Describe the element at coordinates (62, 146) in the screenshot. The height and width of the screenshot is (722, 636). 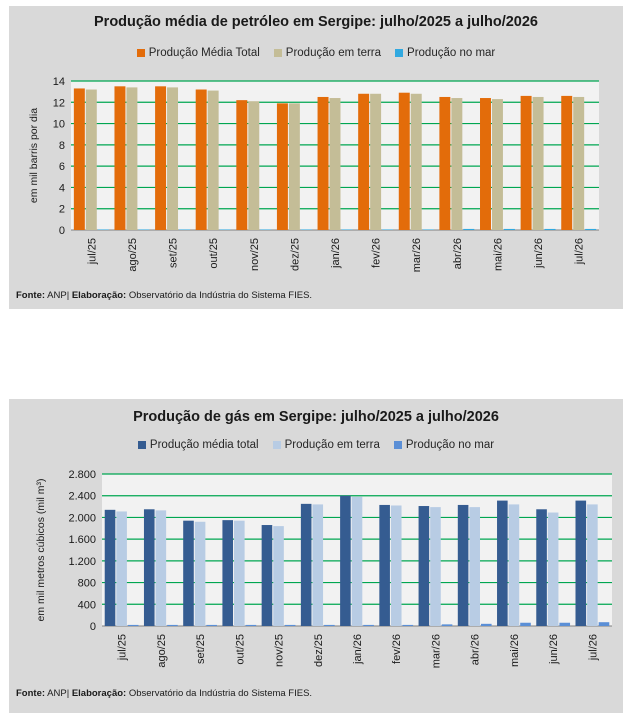
I see `y-tick-label: 8` at that location.